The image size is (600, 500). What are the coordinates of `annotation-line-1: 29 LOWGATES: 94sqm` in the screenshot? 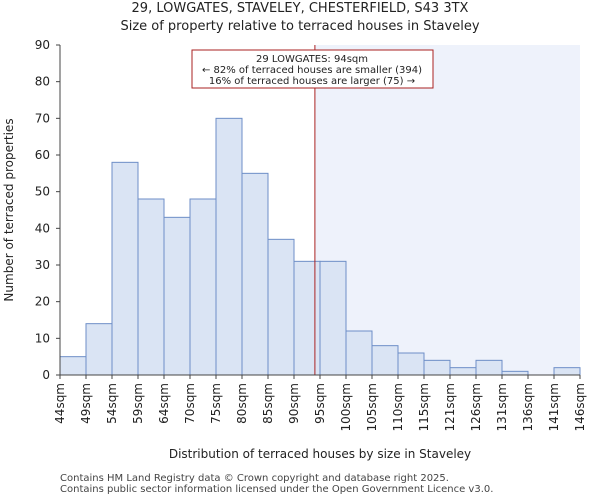 It's located at (312, 59).